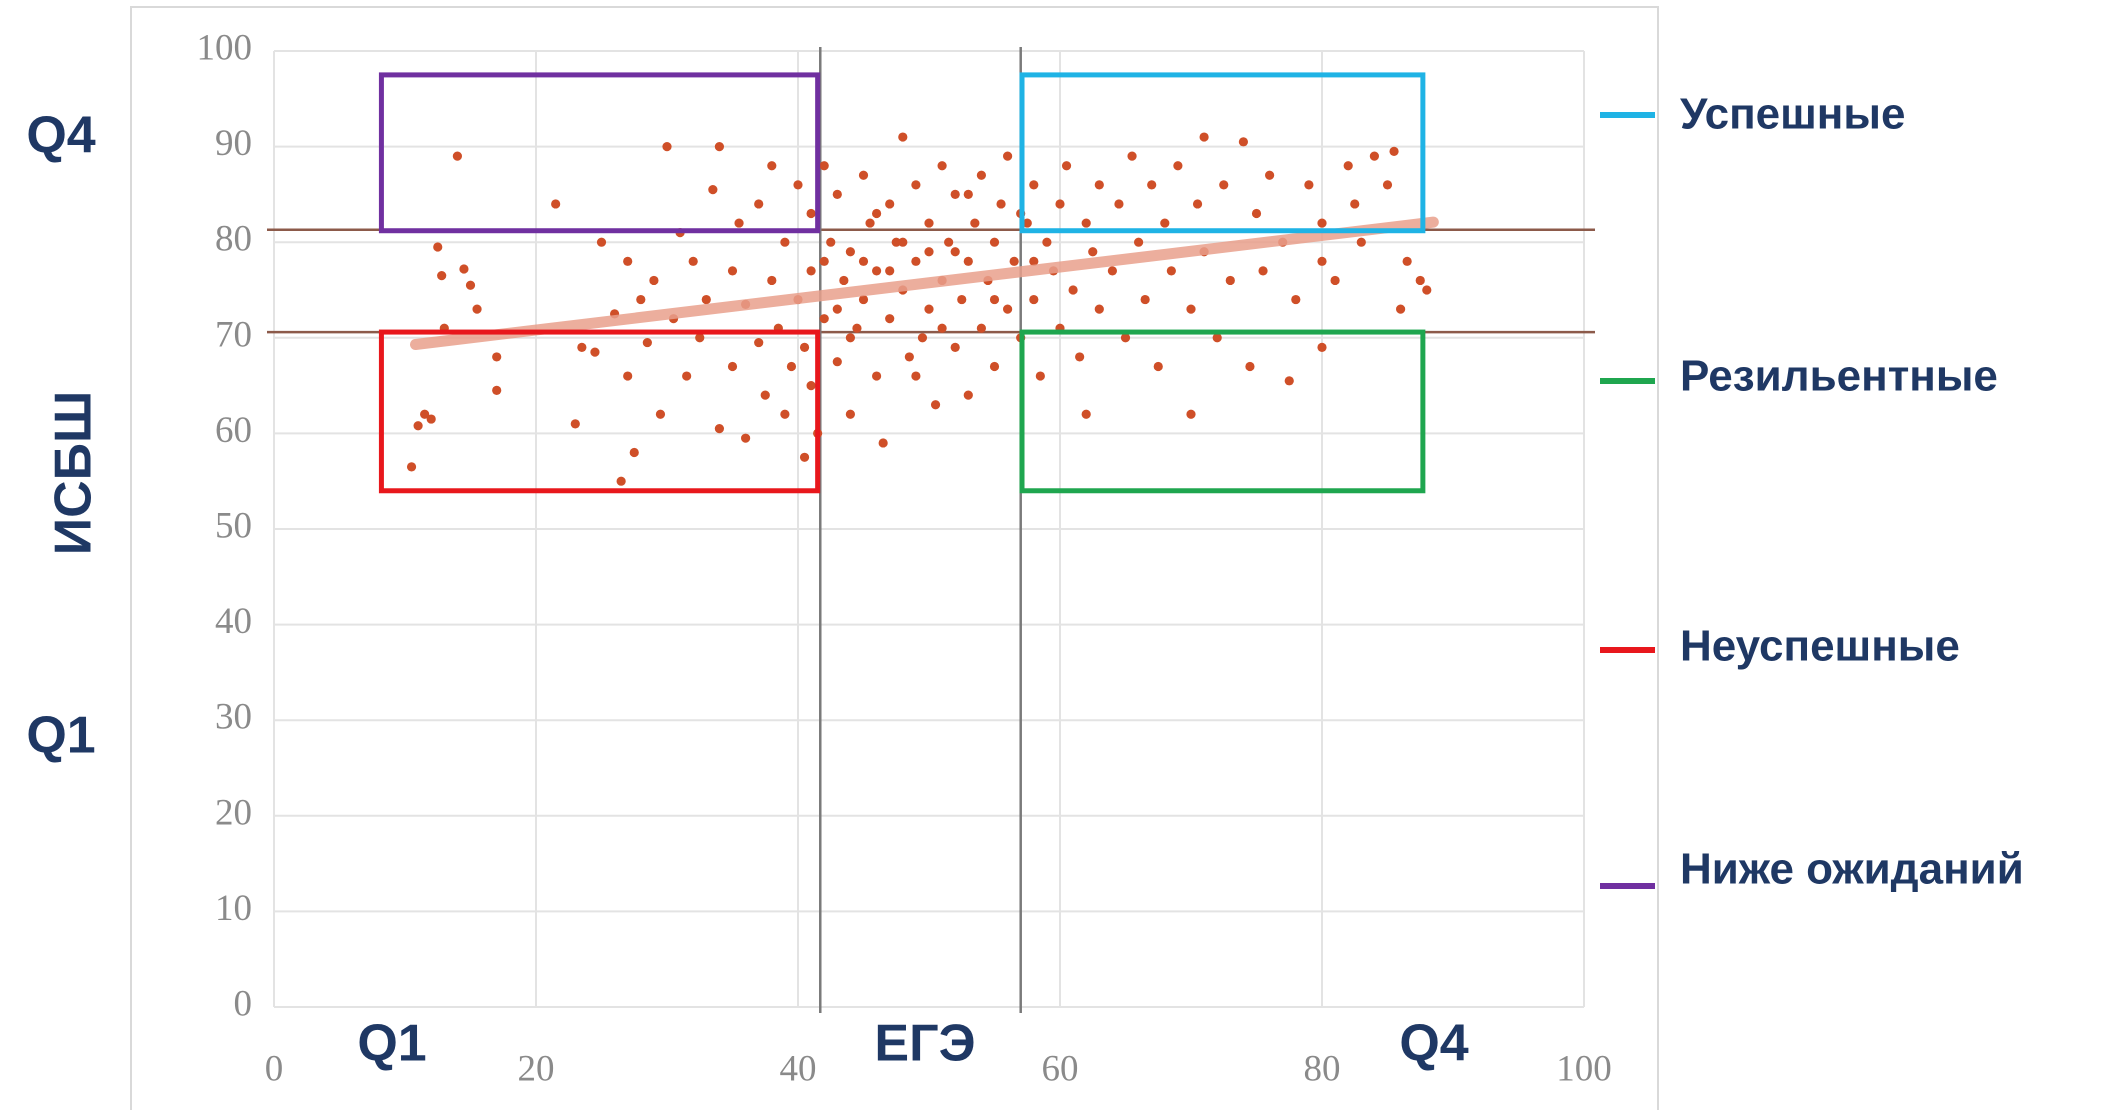  Describe the element at coordinates (233, 334) in the screenshot. I see `y-tick-label: 70` at that location.